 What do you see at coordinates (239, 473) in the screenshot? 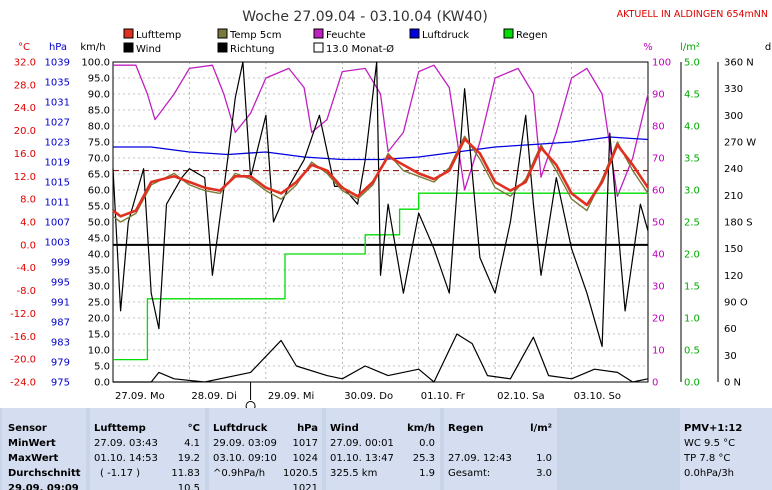
I see `stats-luftdruck-trend: ^0.9hPa/h` at bounding box center [239, 473].